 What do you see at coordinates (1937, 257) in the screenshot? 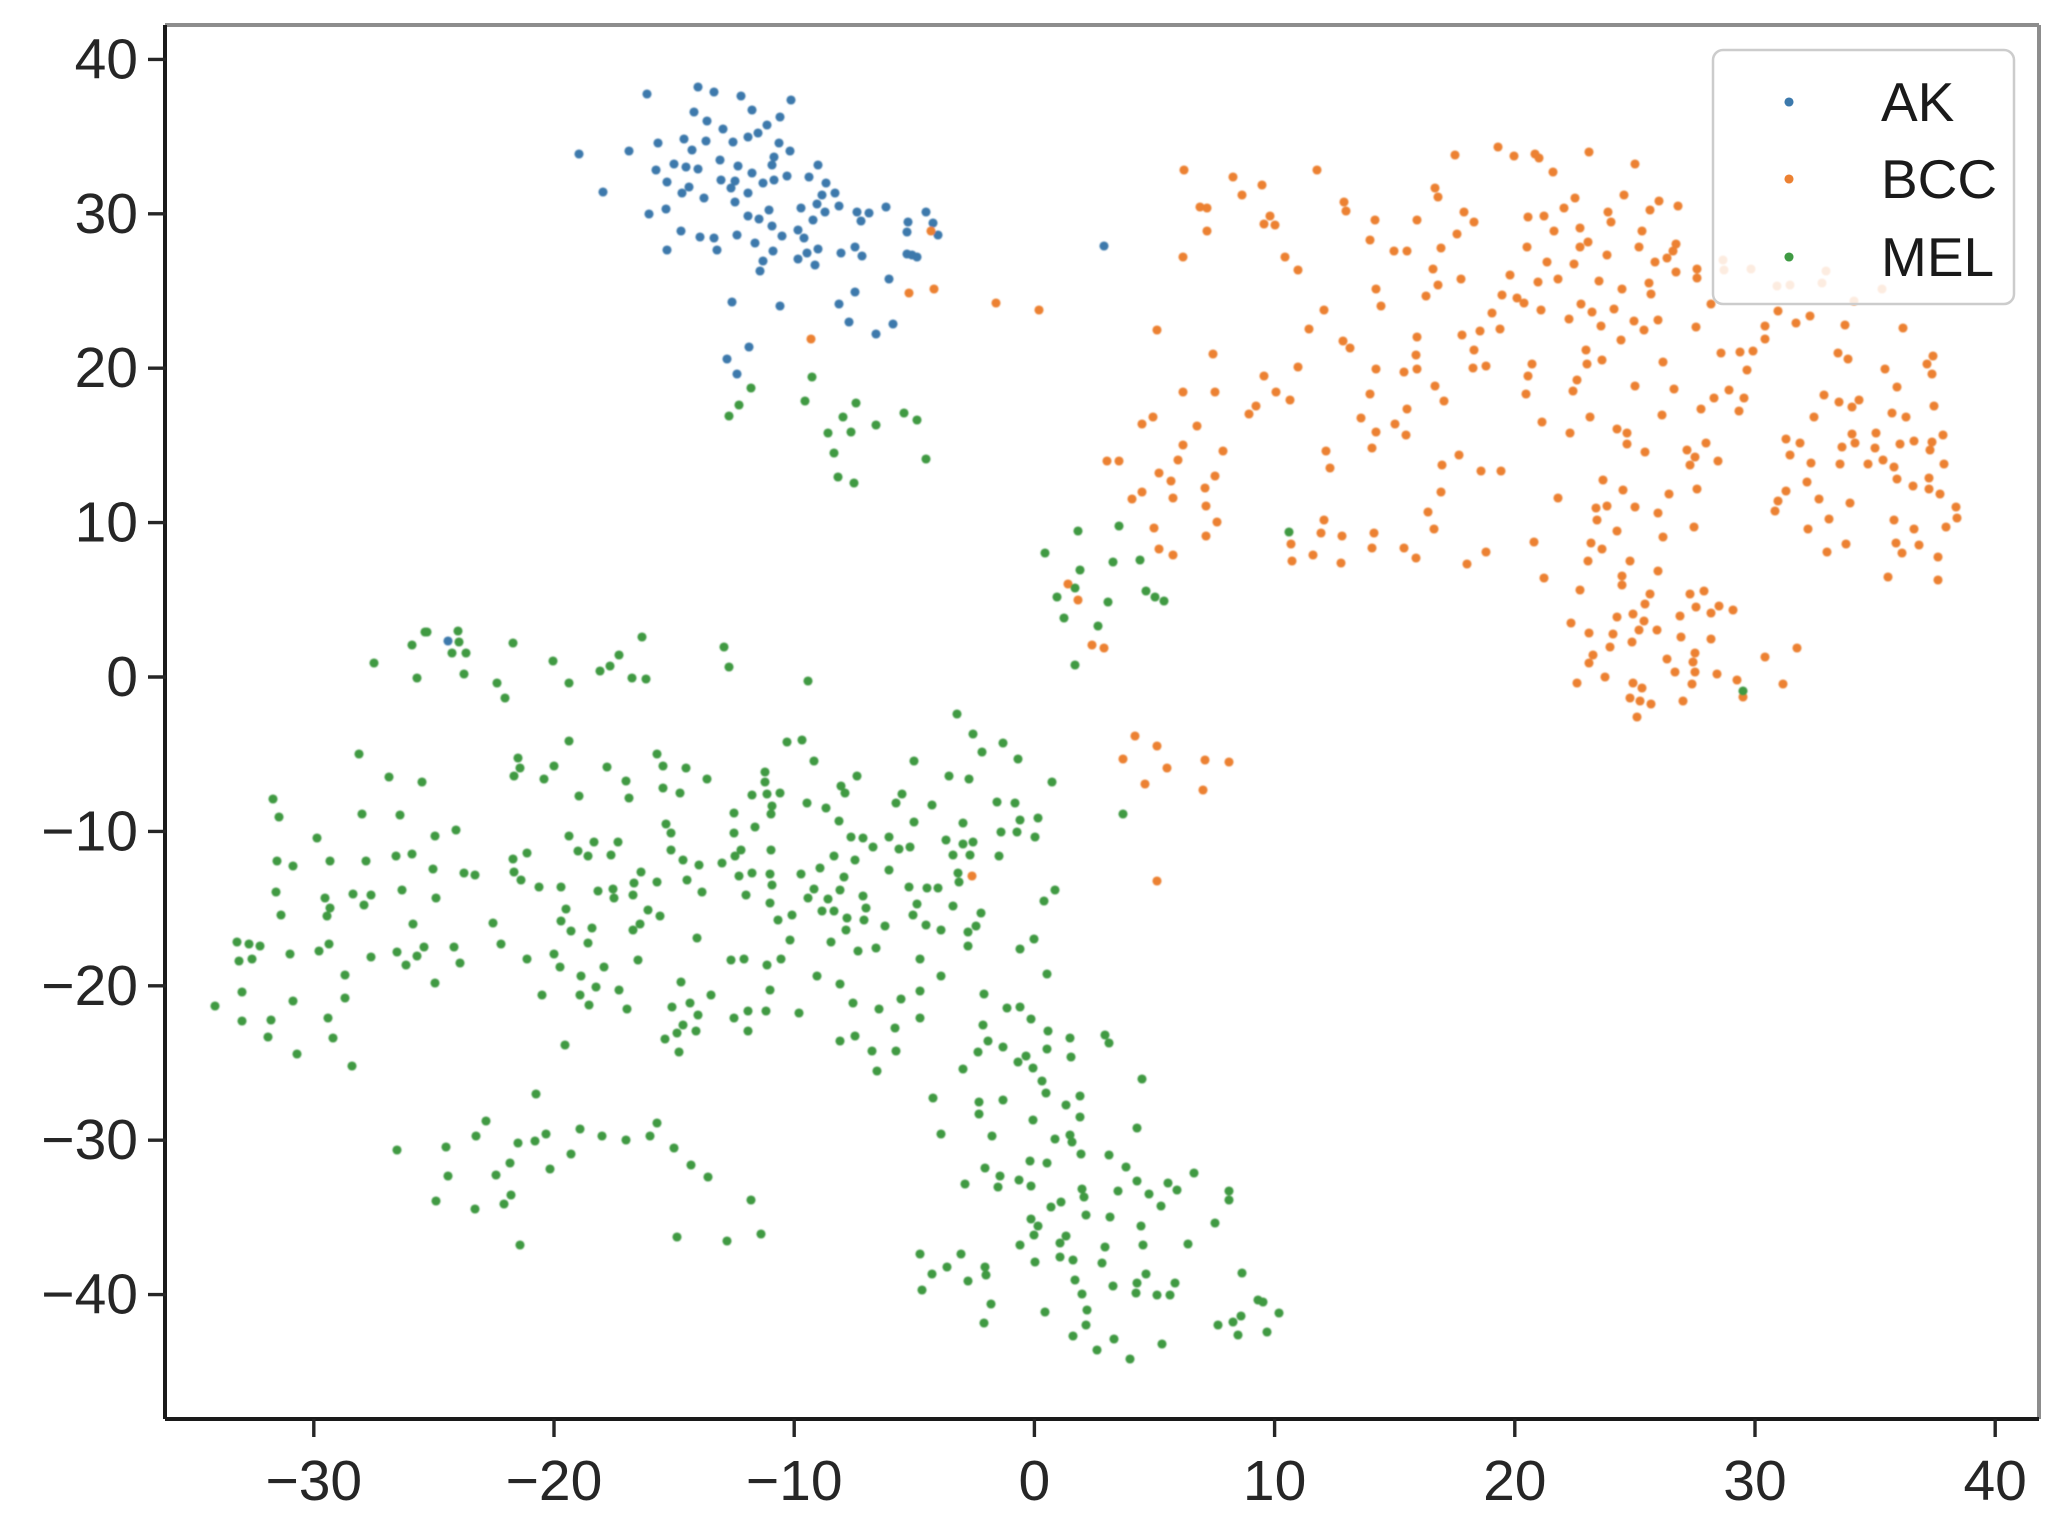
I see `svg-text: MEL` at bounding box center [1937, 257].